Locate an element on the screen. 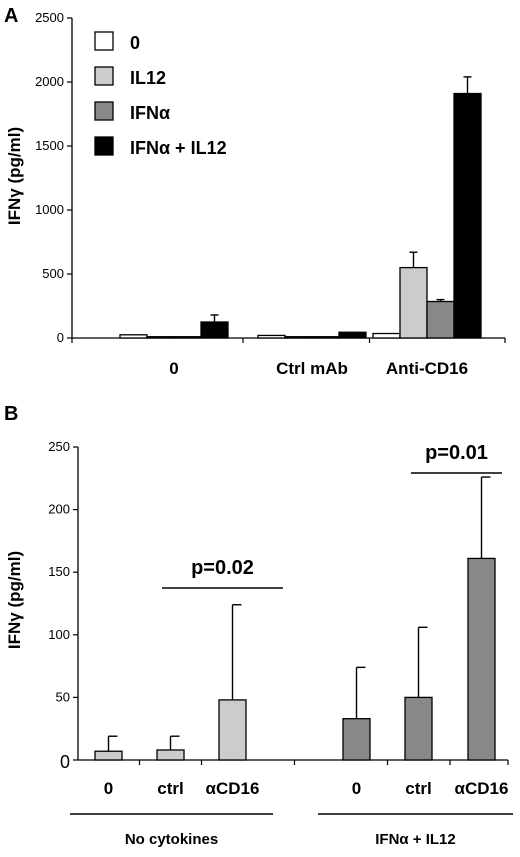 This screenshot has height=857, width=520. legend-label: IFNα + IL12 is located at coordinates (178, 148).